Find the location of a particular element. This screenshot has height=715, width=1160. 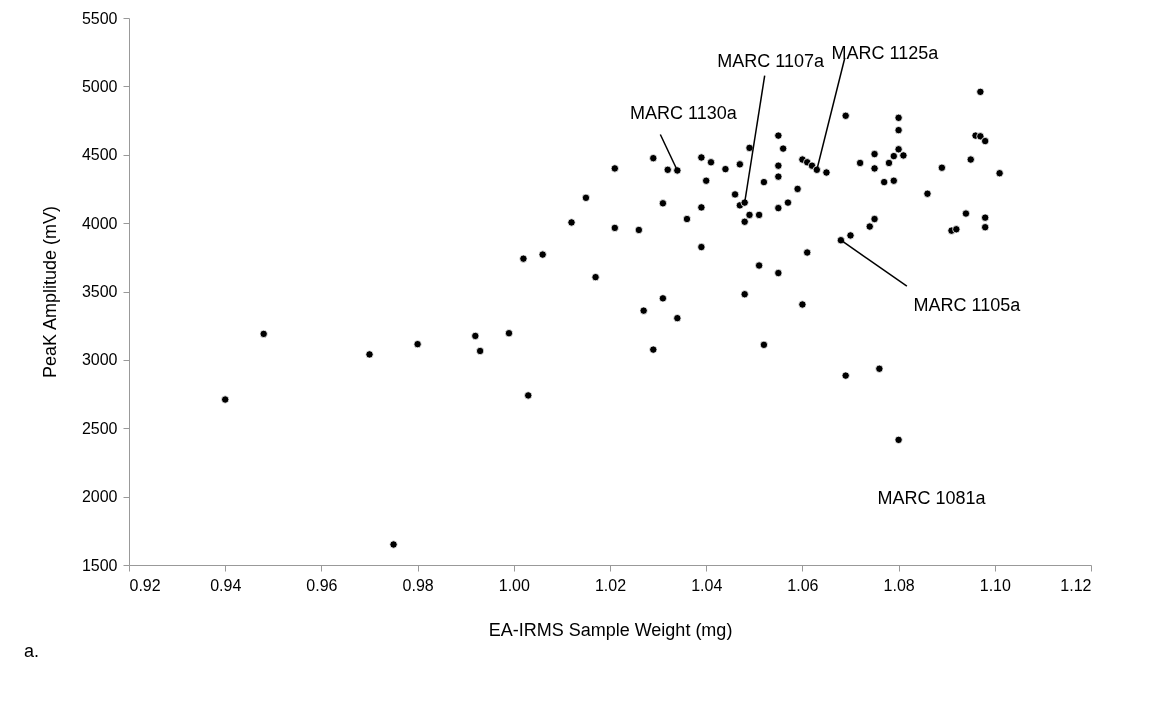

y-tick-label: 3500 is located at coordinates (99, 291).